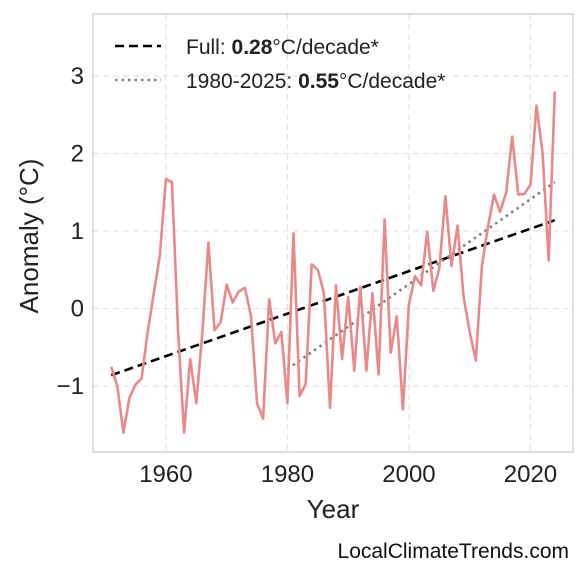  Describe the element at coordinates (408, 474) in the screenshot. I see `x-tick-label: 2000` at that location.